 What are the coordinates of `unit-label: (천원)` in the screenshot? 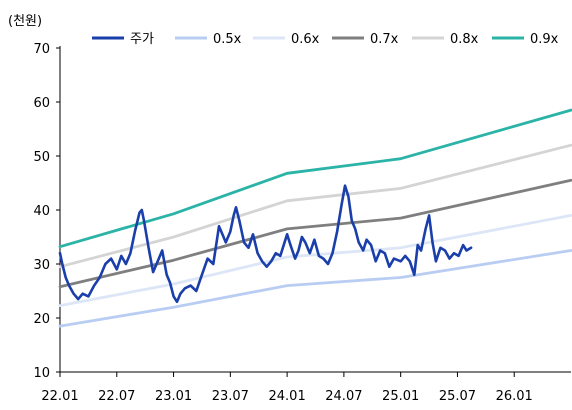 It's located at (25, 21).